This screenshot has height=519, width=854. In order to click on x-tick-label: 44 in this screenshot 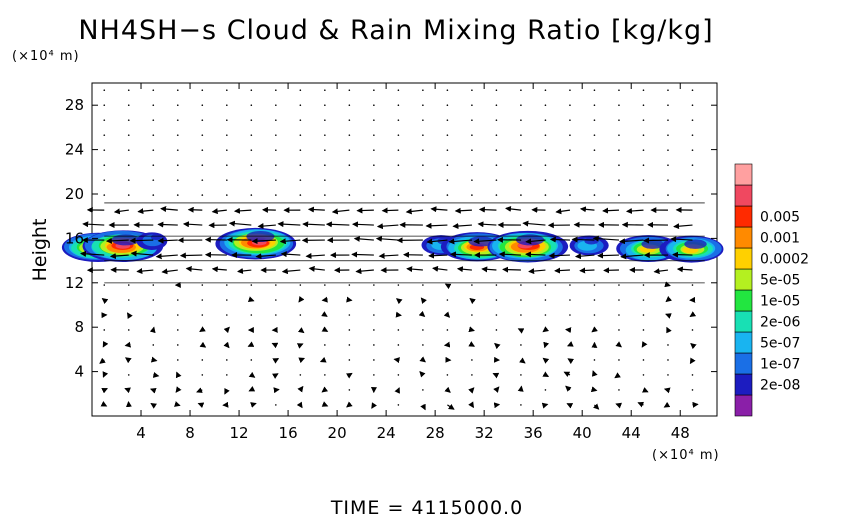, I will do `click(631, 433)`.